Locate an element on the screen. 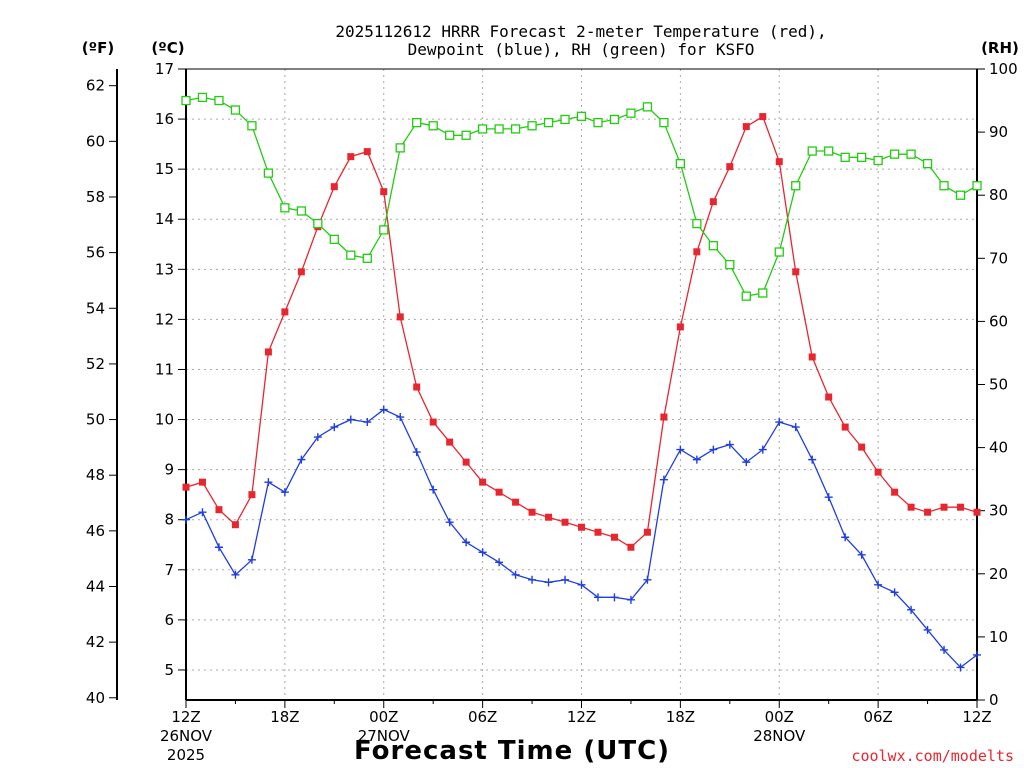 The width and height of the screenshot is (1024, 768). celsius-tick-label: 17 is located at coordinates (164, 69).